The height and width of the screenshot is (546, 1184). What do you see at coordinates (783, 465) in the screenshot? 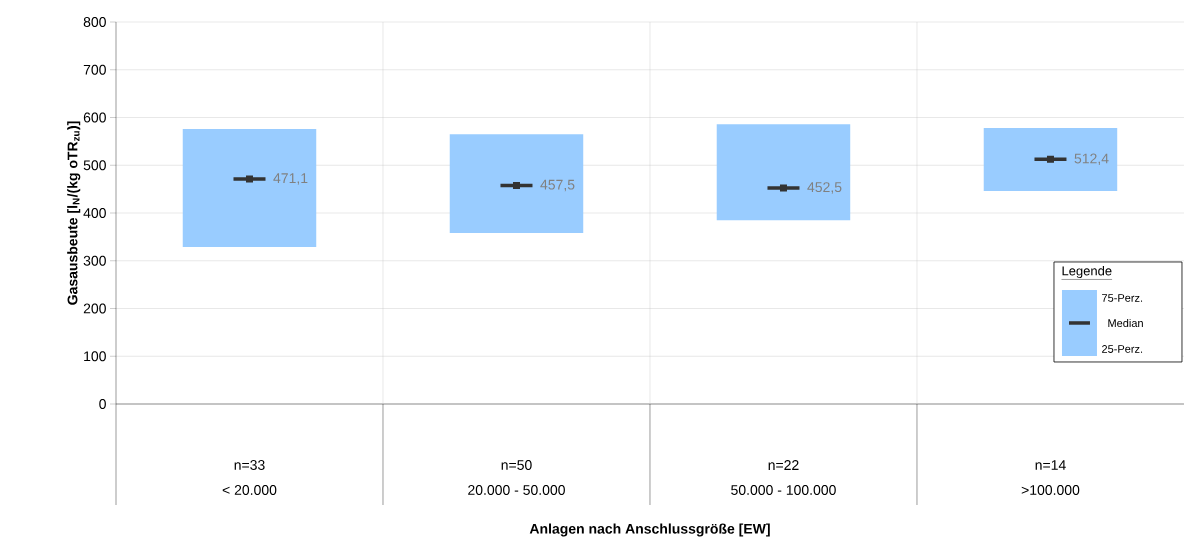
I see `text: n=22` at bounding box center [783, 465].